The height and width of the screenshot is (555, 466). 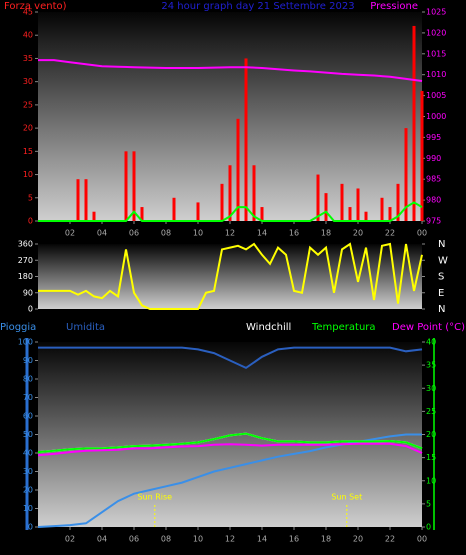 I want to click on legend-label: Dew Point (°C), so click(x=428, y=327).